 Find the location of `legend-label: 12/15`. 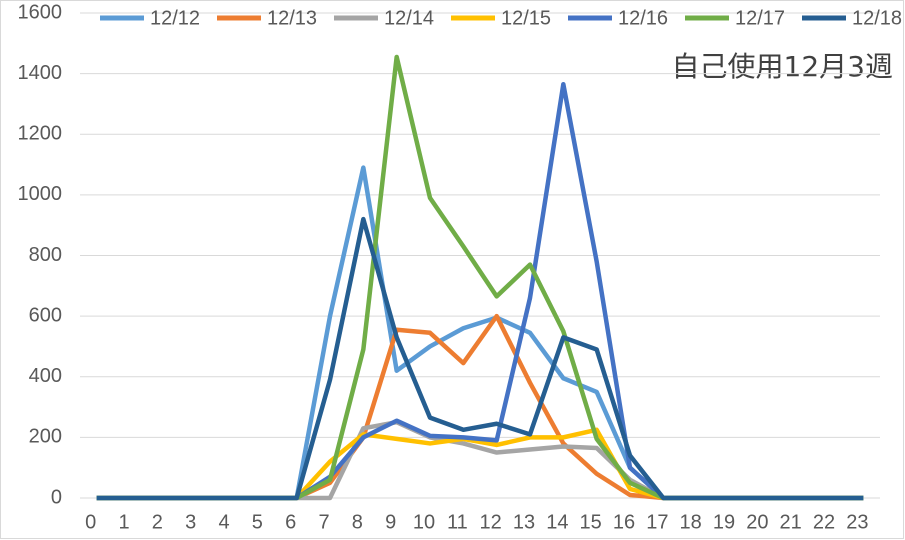

legend-label: 12/15 is located at coordinates (526, 18).